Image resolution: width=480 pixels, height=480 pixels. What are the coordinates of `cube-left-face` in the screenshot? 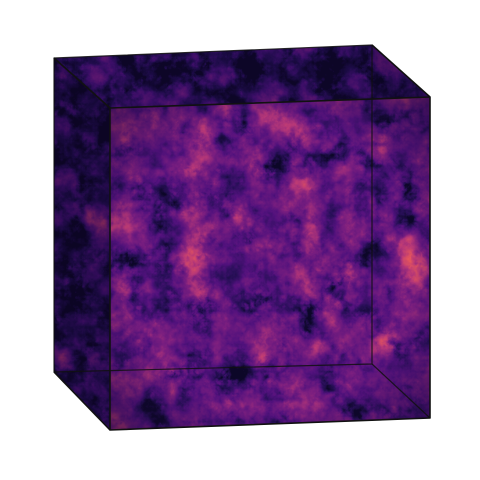 It's located at (82, 244).